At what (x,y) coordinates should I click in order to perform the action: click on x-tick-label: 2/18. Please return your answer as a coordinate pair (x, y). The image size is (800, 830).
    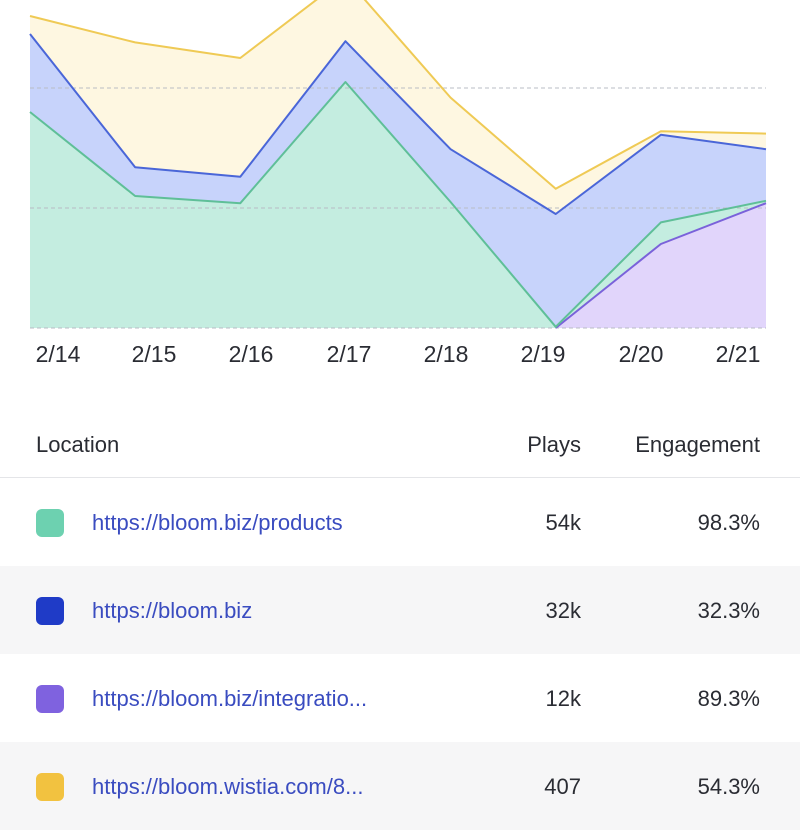
    Looking at the image, I should click on (446, 354).